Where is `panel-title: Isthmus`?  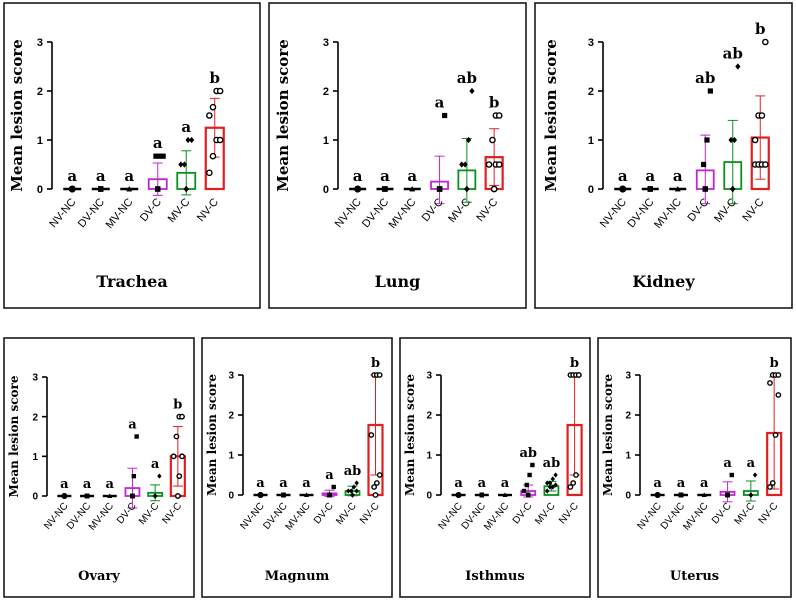
panel-title: Isthmus is located at coordinates (494, 576).